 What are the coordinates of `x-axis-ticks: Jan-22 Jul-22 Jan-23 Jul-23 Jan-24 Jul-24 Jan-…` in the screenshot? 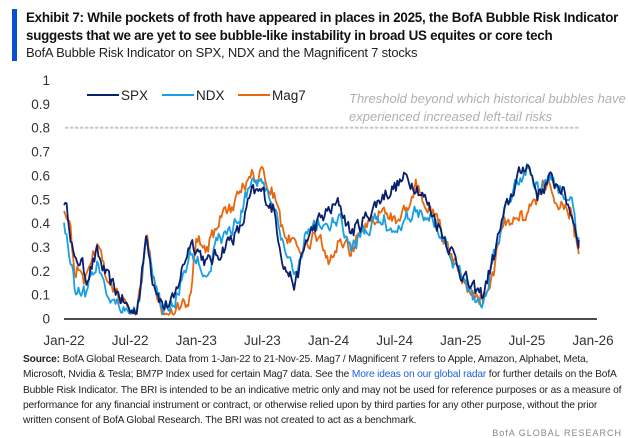 It's located at (328, 340).